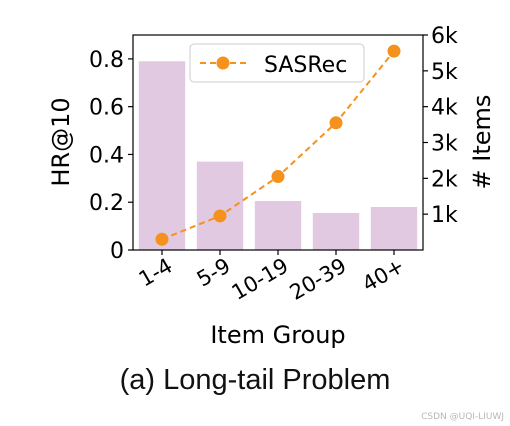 This screenshot has height=426, width=510. What do you see at coordinates (462, 417) in the screenshot?
I see `watermark: CSDN @UQI-LIUWJ` at bounding box center [462, 417].